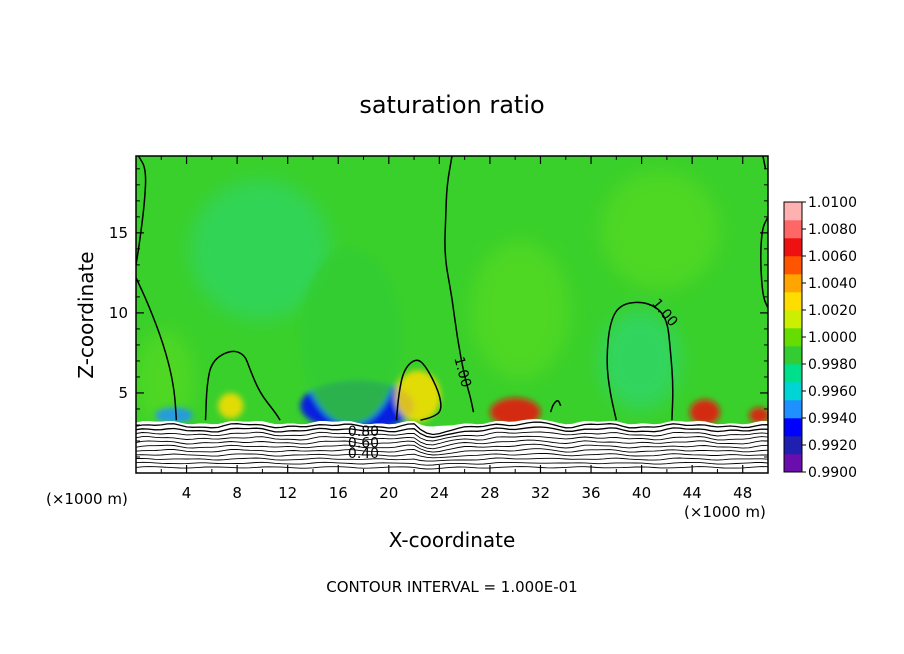  Describe the element at coordinates (590, 493) in the screenshot. I see `x-tick-label: 36` at that location.